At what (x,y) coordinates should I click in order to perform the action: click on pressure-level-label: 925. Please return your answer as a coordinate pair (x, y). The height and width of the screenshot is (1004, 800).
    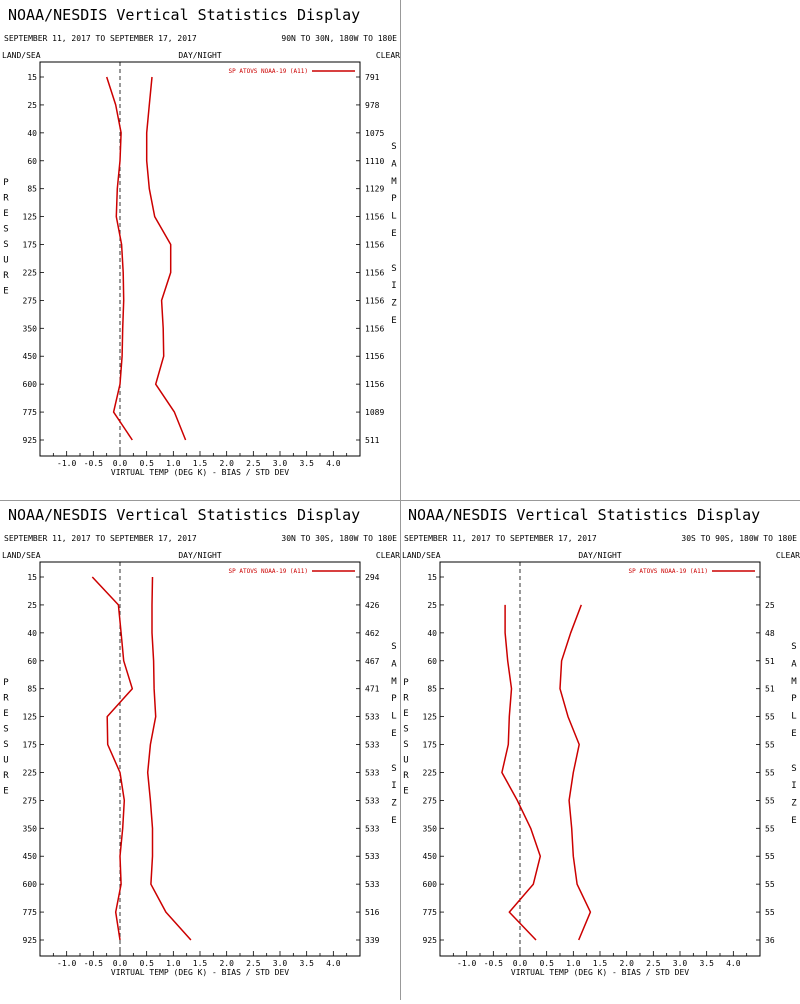
    Looking at the image, I should click on (30, 440).